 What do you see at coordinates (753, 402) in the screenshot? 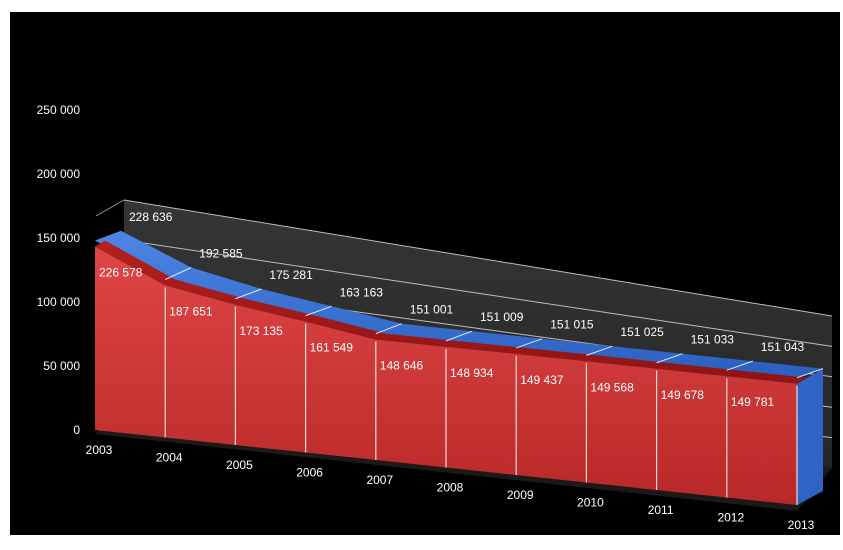
I see `data-label-front: 149 781` at bounding box center [753, 402].